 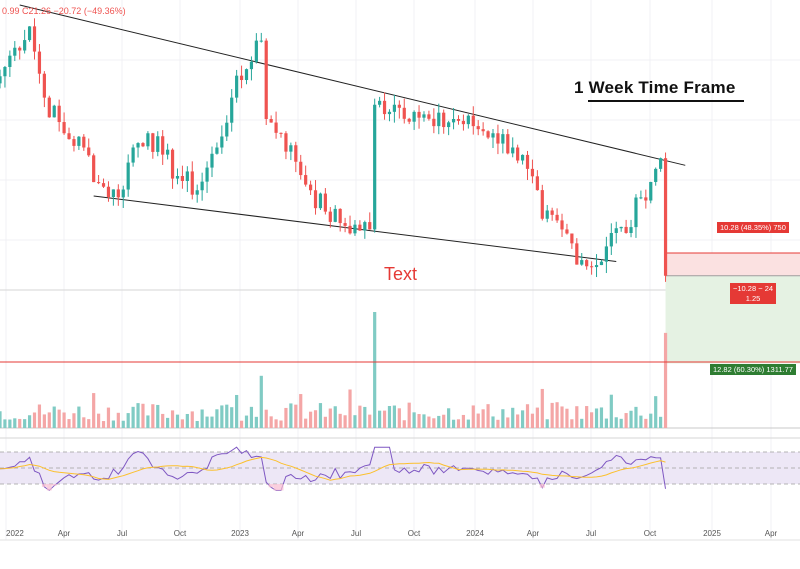 What do you see at coordinates (298, 533) in the screenshot?
I see `x-tick-label-5: Apr` at bounding box center [298, 533].